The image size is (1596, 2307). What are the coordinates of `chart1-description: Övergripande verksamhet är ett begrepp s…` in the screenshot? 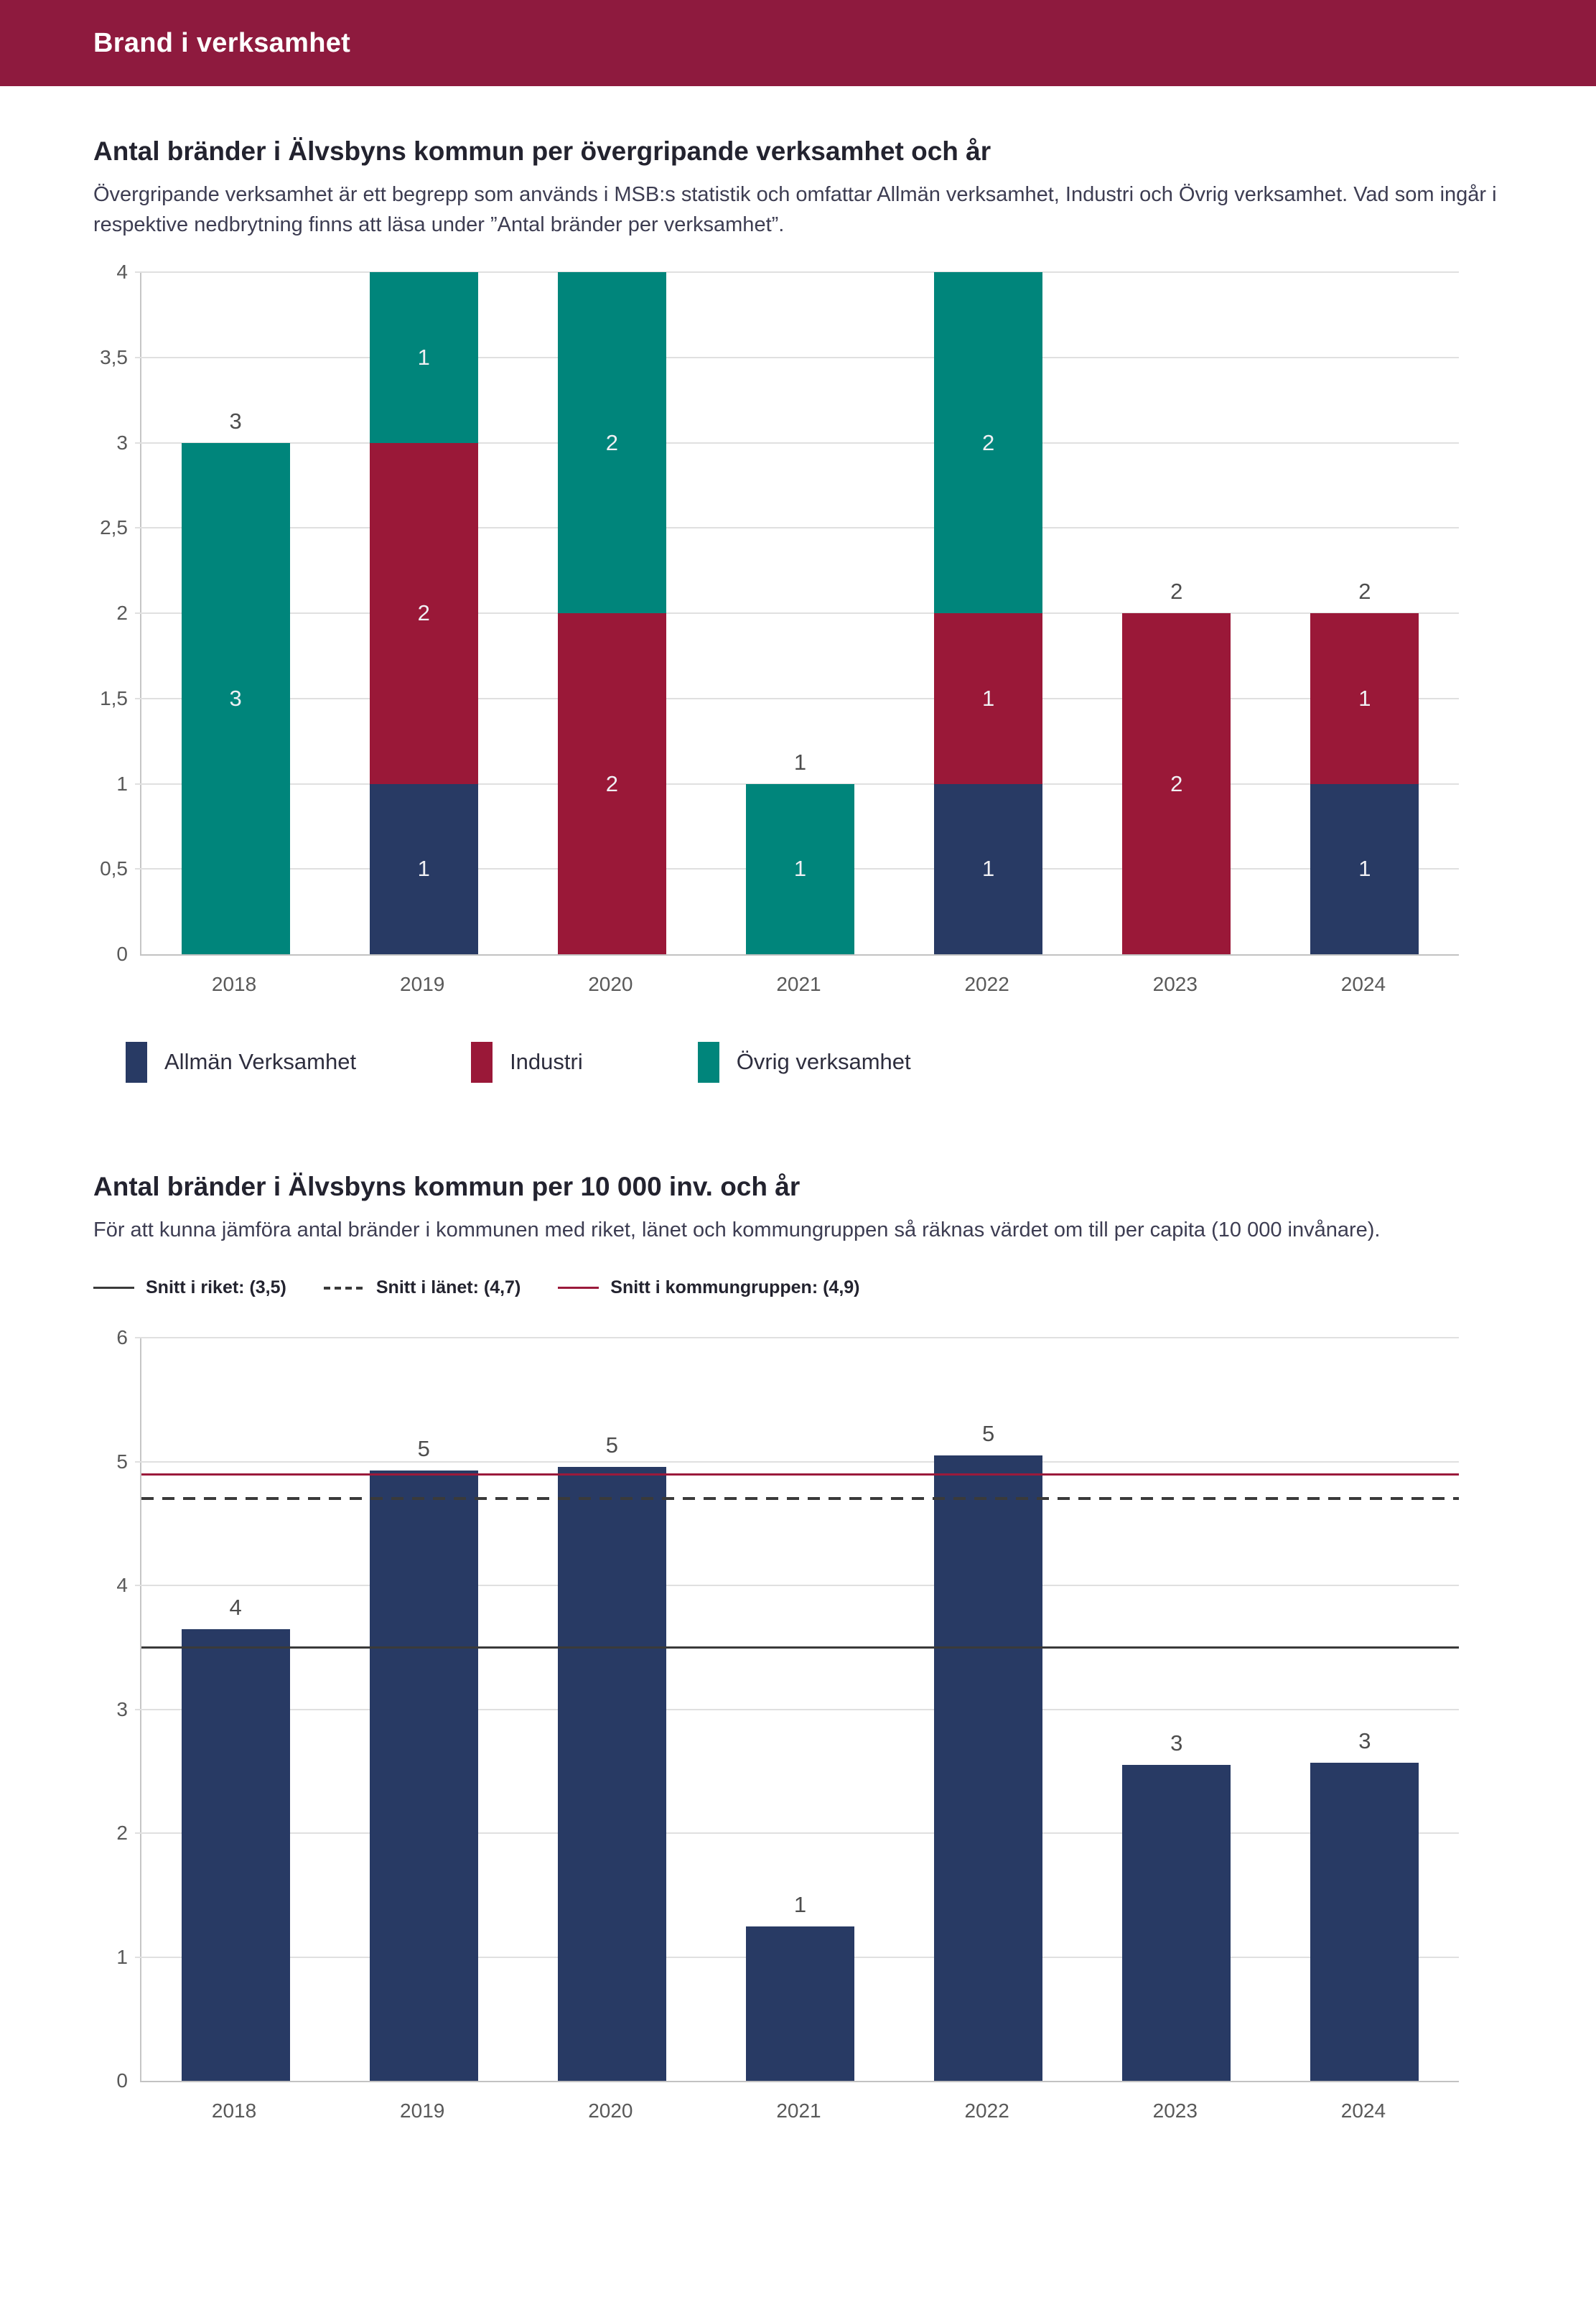 It's located at (795, 210).